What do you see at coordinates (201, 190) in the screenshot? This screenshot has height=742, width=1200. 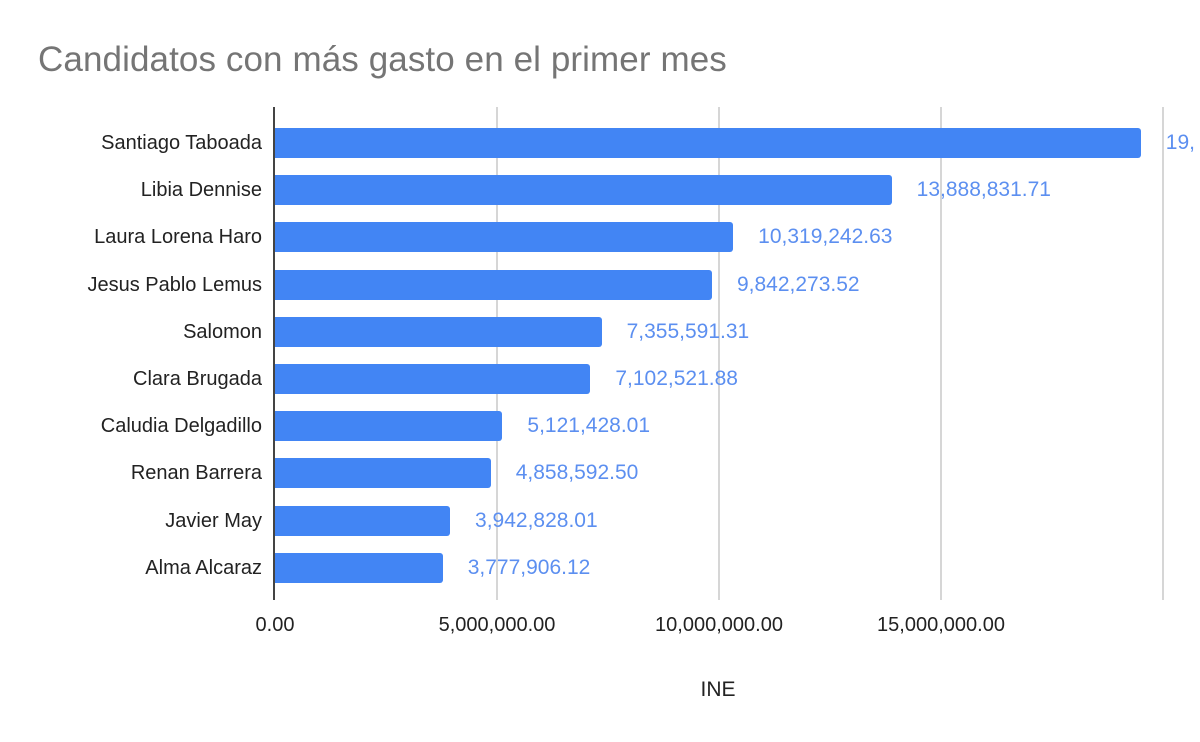 I see `category-label: Libia Dennise` at bounding box center [201, 190].